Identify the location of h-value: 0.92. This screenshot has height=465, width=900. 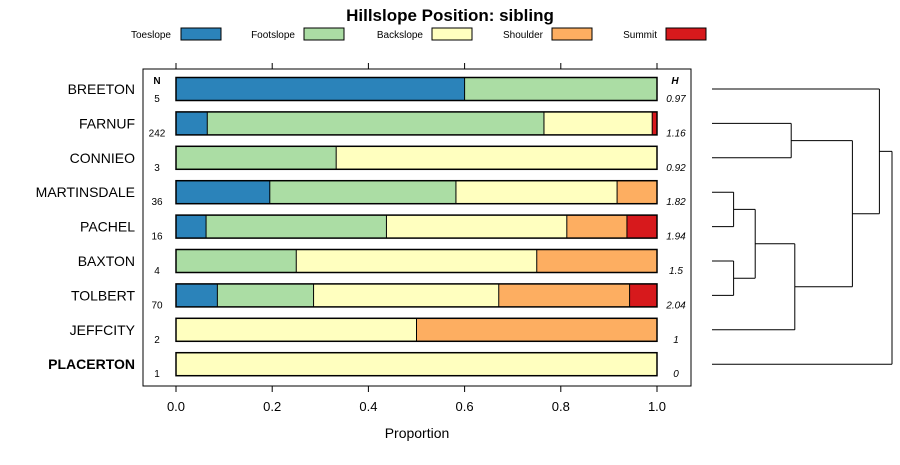
(676, 168).